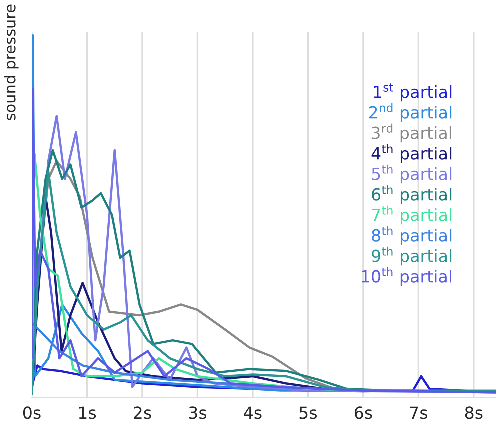  I want to click on x-tick-label: 0s, so click(32, 413).